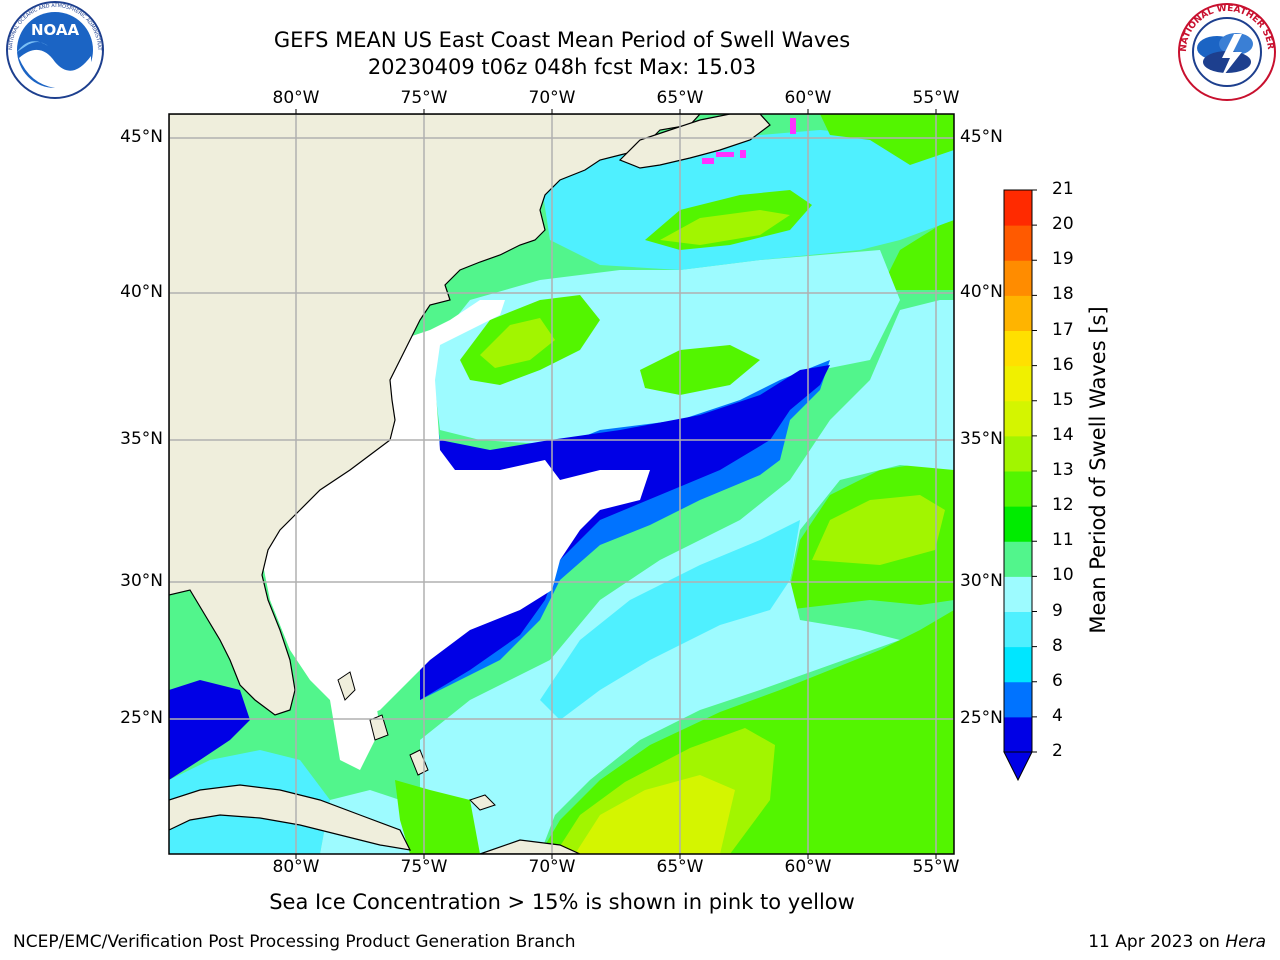 This screenshot has width=1280, height=960. Describe the element at coordinates (1098, 470) in the screenshot. I see `colorbar-label: Mean Period of Swell Waves [s]` at that location.